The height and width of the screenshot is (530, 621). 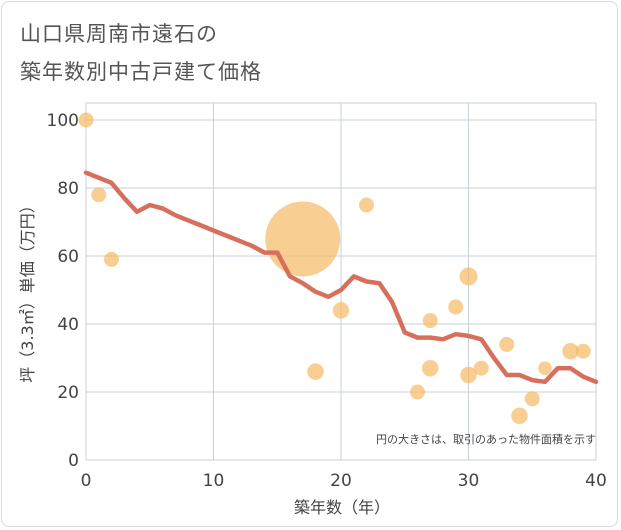 I want to click on size-note: 円の大きさは、取引のあった物件面積を示す, so click(x=486, y=439).